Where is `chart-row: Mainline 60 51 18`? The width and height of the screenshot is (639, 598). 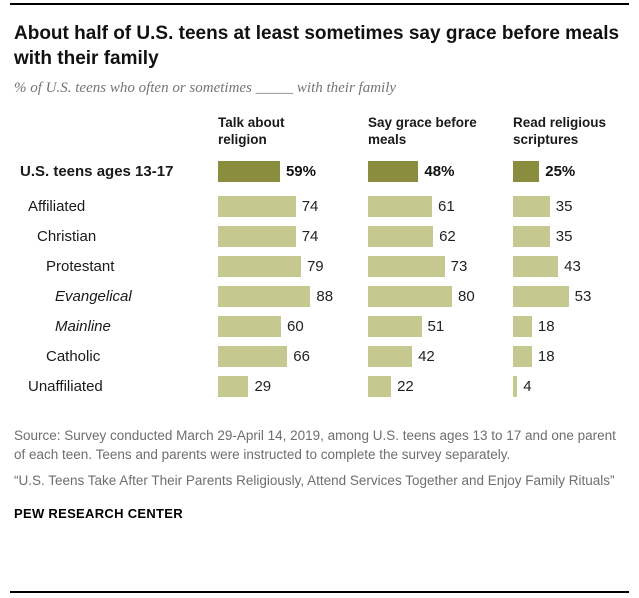 chart-row: Mainline 60 51 18 is located at coordinates (326, 326).